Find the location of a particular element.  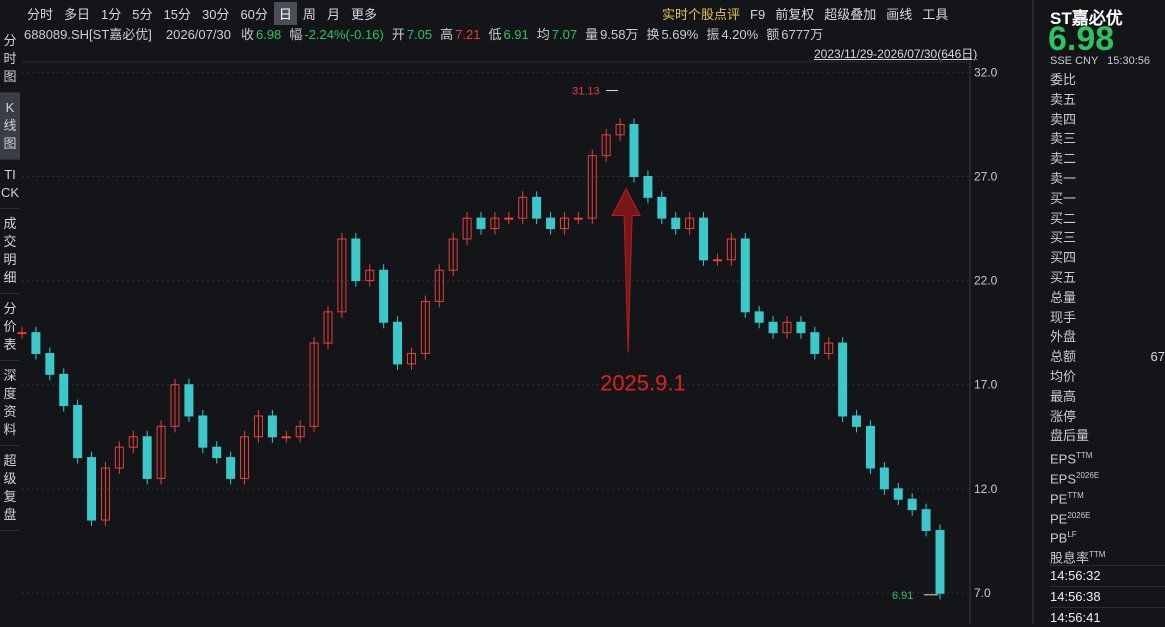

quote-row: 卖一 is located at coordinates (1107, 179).